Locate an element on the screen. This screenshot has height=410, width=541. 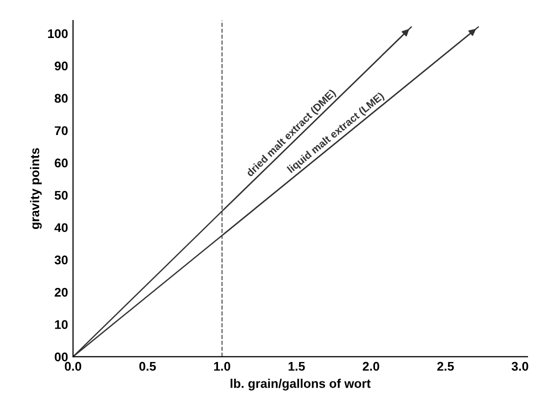
y-tick-label: 100 is located at coordinates (58, 33).